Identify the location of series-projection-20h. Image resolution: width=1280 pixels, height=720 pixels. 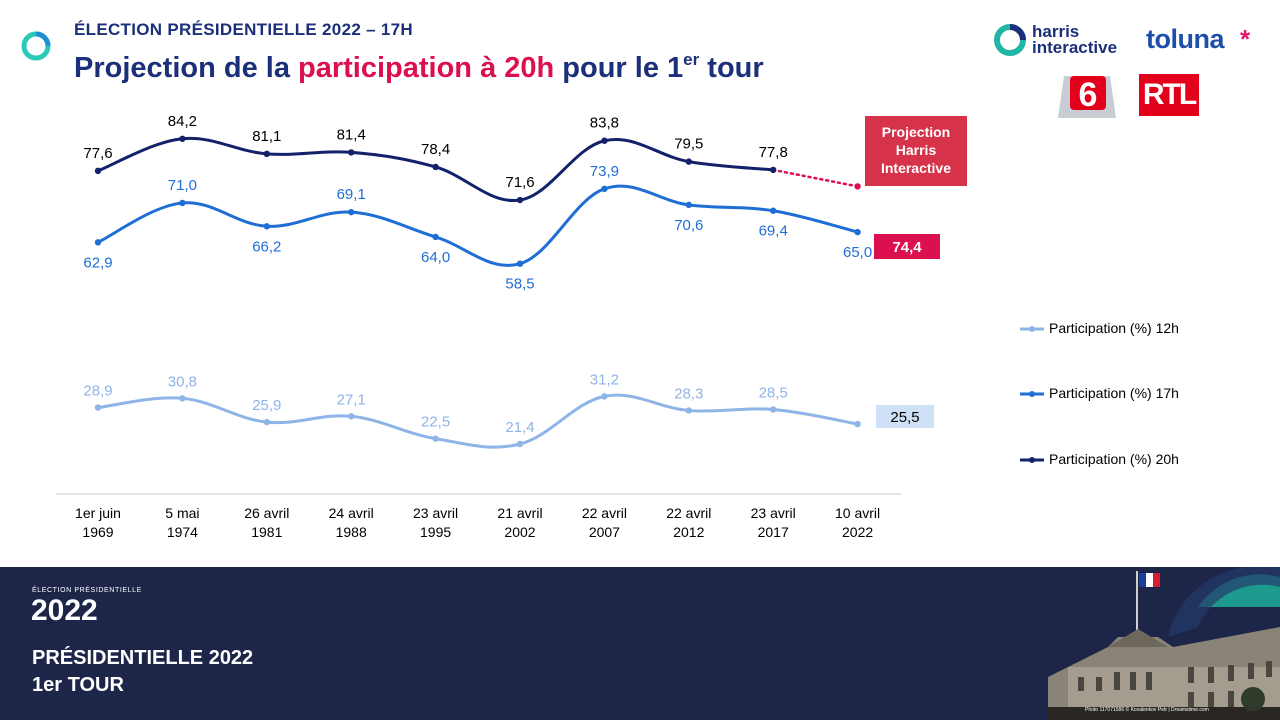
(815, 178).